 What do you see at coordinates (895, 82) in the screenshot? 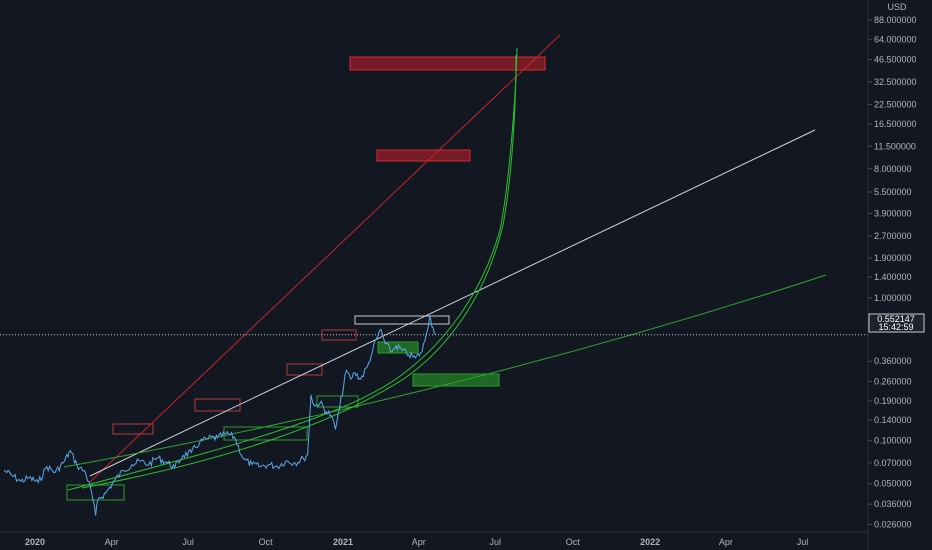
I see `y-tick-label: 32.500000` at bounding box center [895, 82].